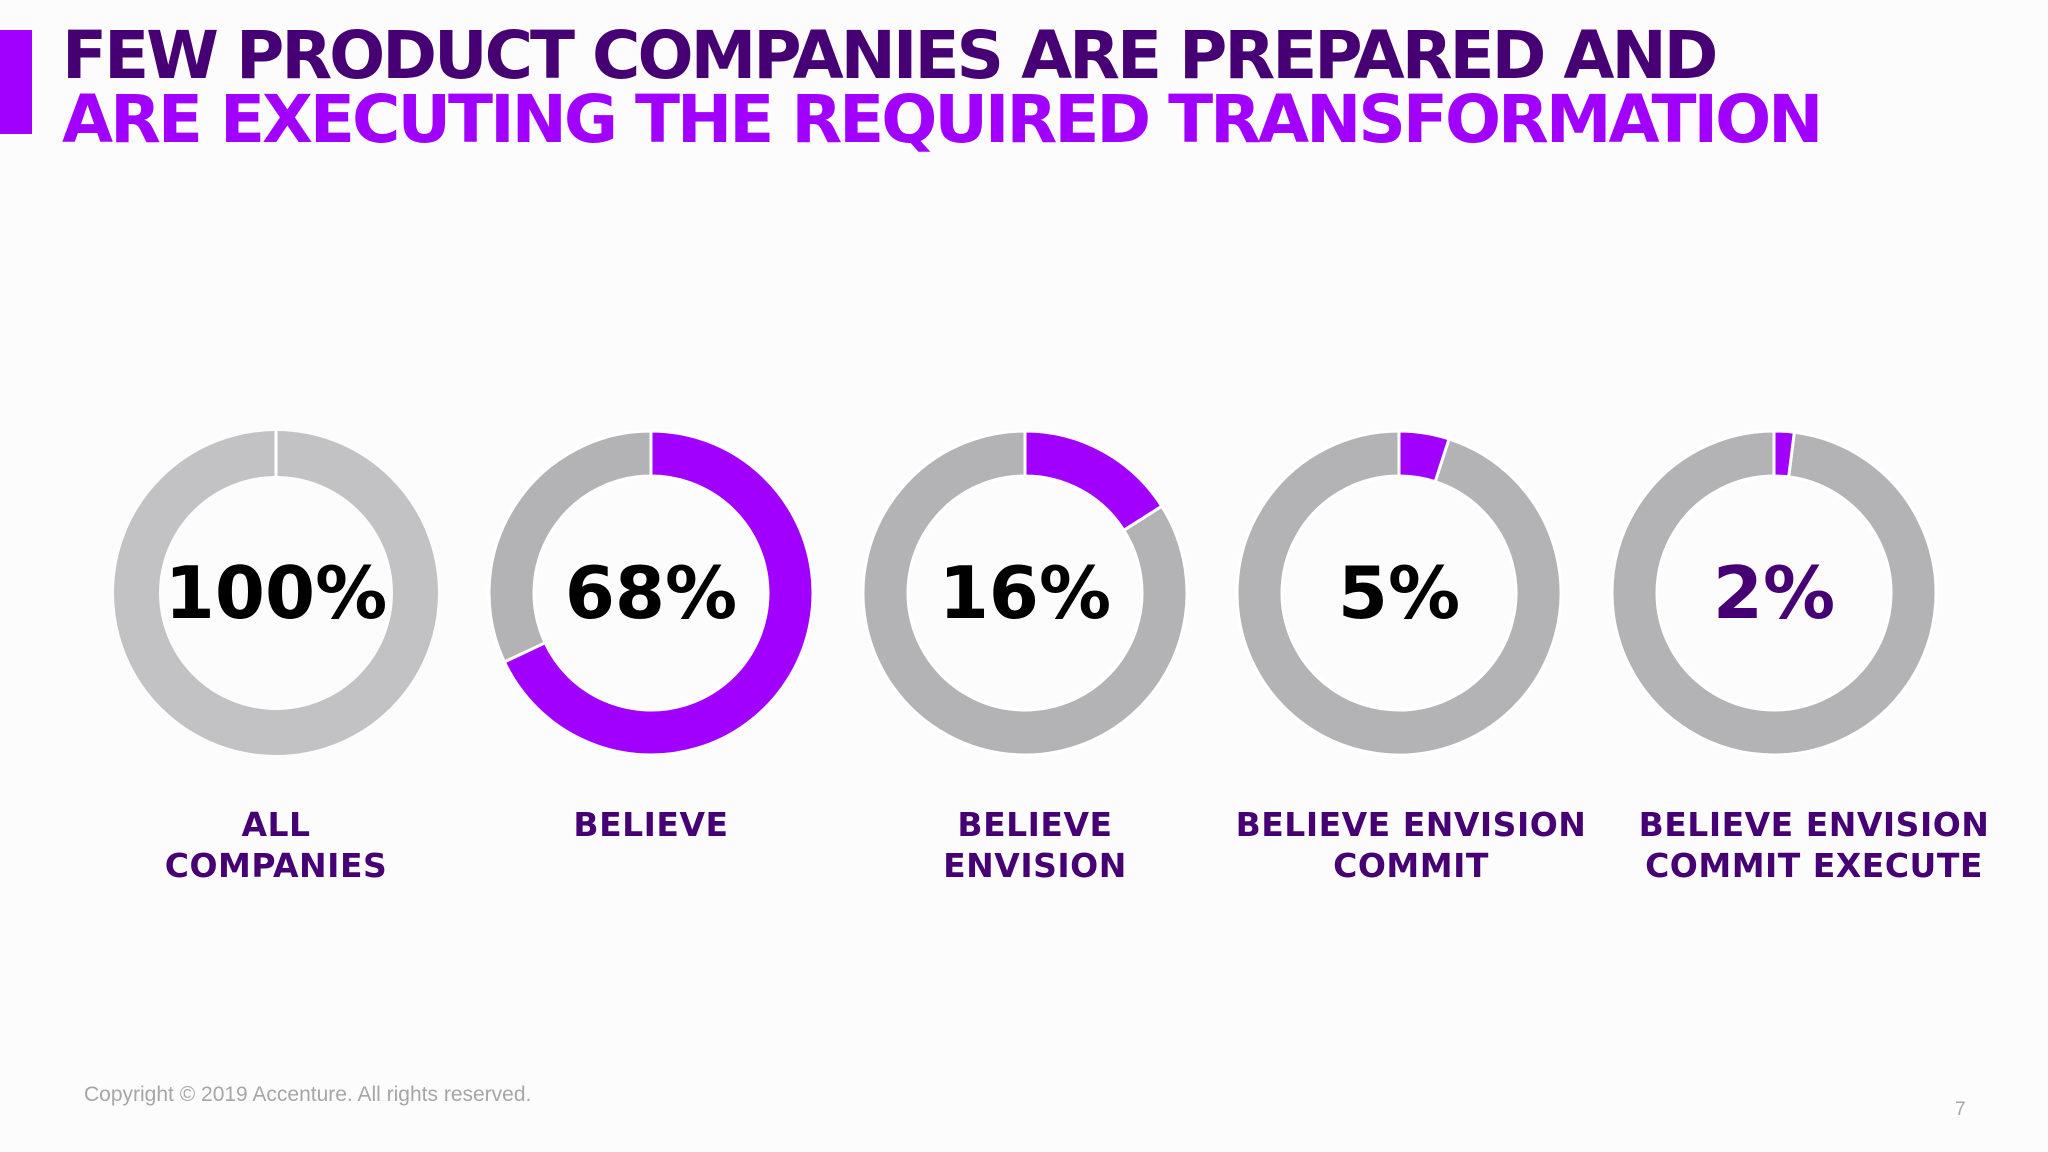 The image size is (2048, 1152). I want to click on donut-category-label: ENVISION, so click(1035, 865).